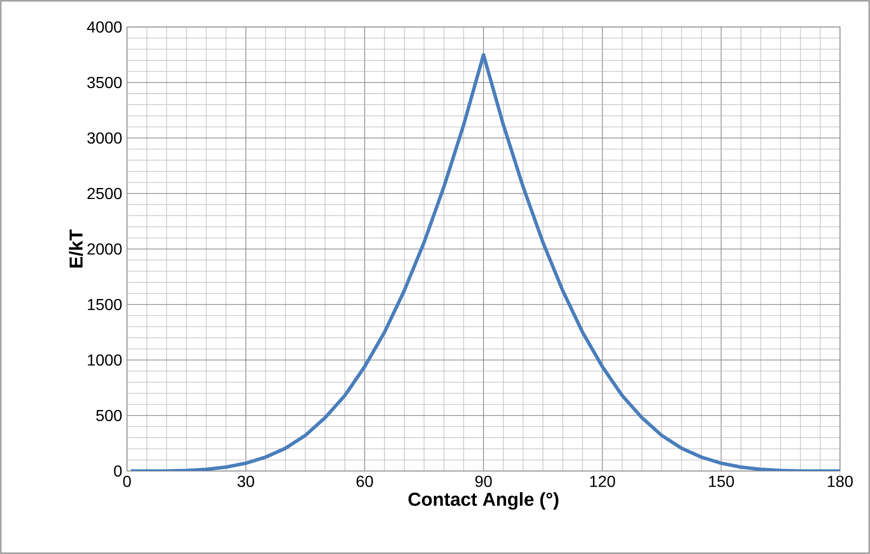 Image resolution: width=870 pixels, height=554 pixels. I want to click on y-tick-label: 1000, so click(105, 360).